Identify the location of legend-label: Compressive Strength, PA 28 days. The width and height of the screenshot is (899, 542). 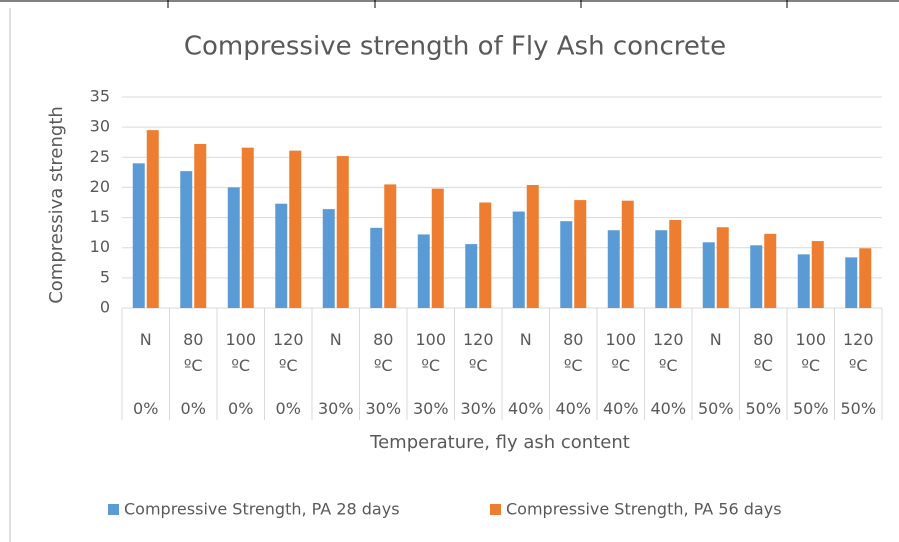
(262, 509).